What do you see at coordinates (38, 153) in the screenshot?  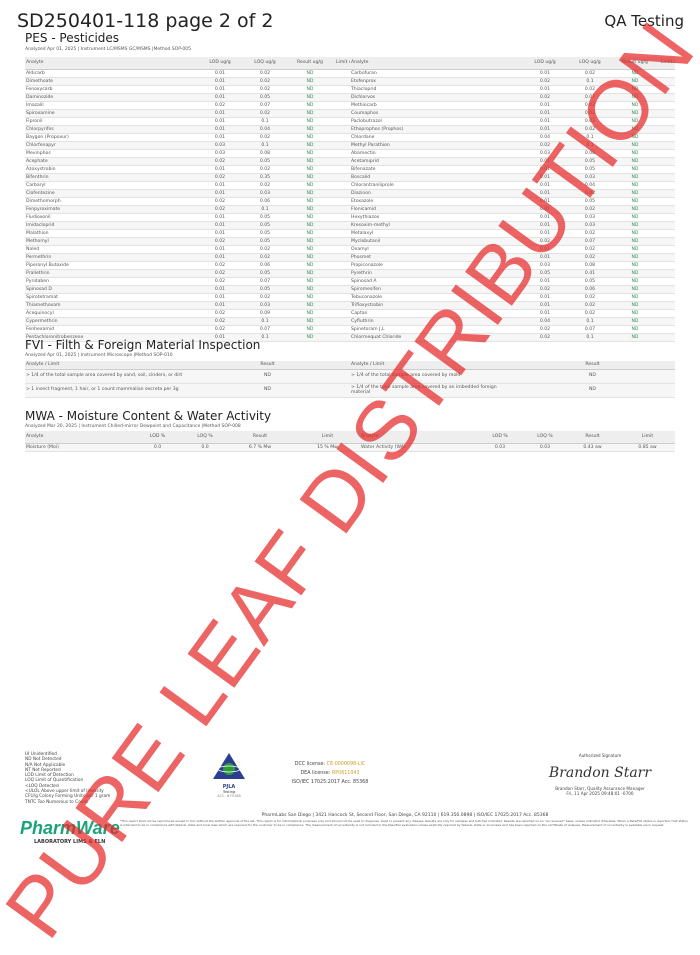 I see `analyte: Mevinphos` at bounding box center [38, 153].